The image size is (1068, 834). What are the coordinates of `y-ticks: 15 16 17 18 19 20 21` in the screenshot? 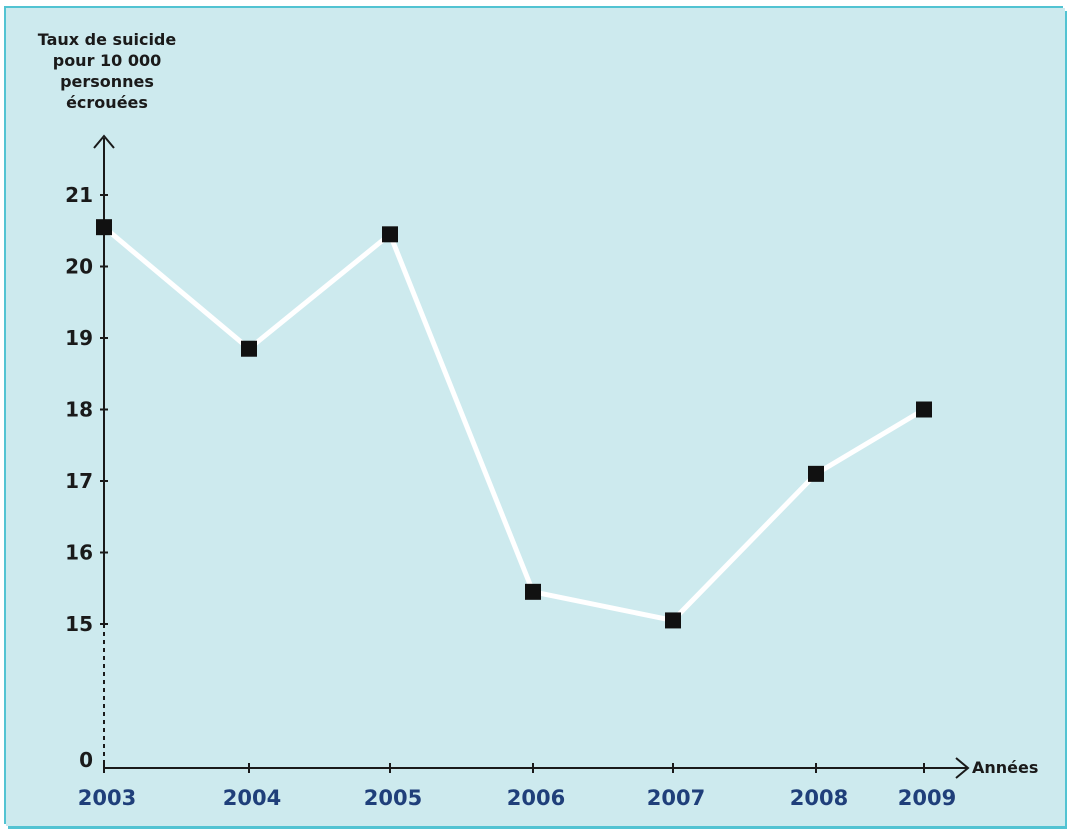 It's located at (86, 409).